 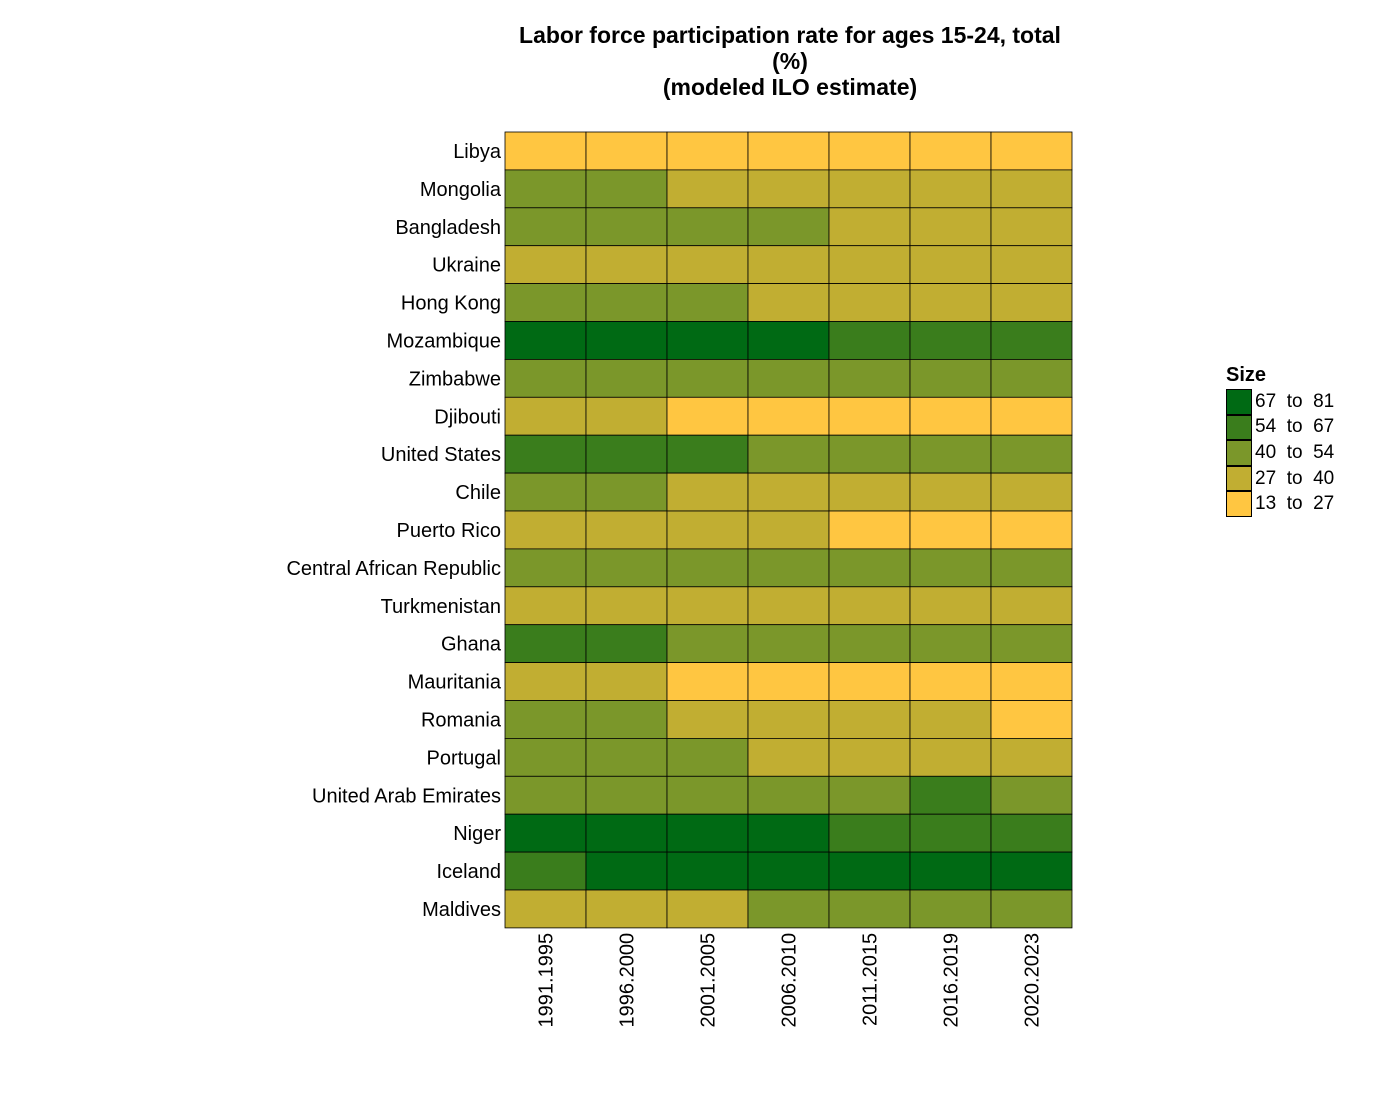 What do you see at coordinates (461, 720) in the screenshot?
I see `y-tick-label: Romania` at bounding box center [461, 720].